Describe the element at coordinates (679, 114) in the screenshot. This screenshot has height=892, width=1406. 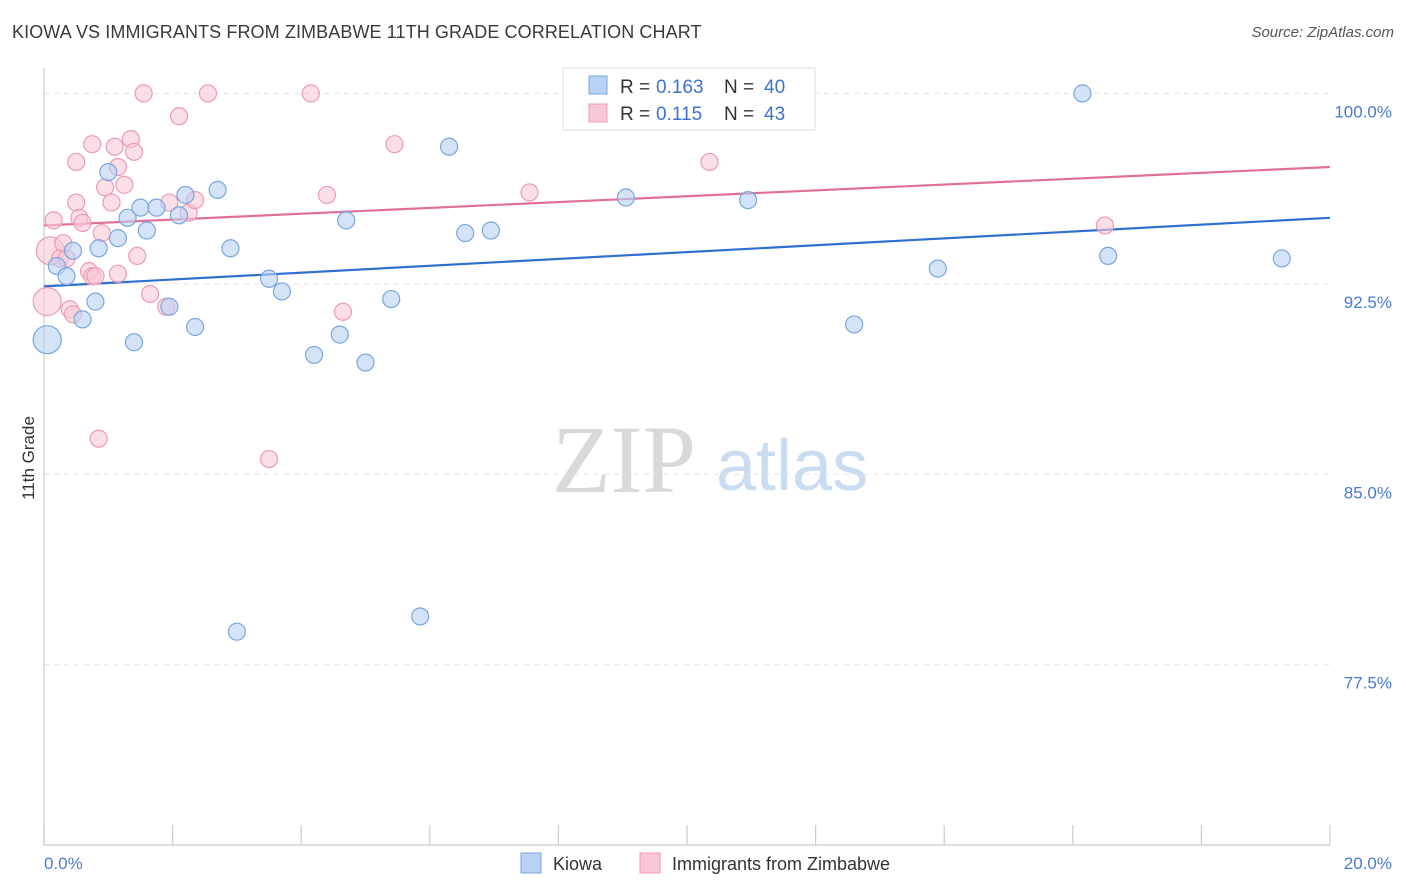
I see `zimbabwe-r-value: 0.115` at that location.